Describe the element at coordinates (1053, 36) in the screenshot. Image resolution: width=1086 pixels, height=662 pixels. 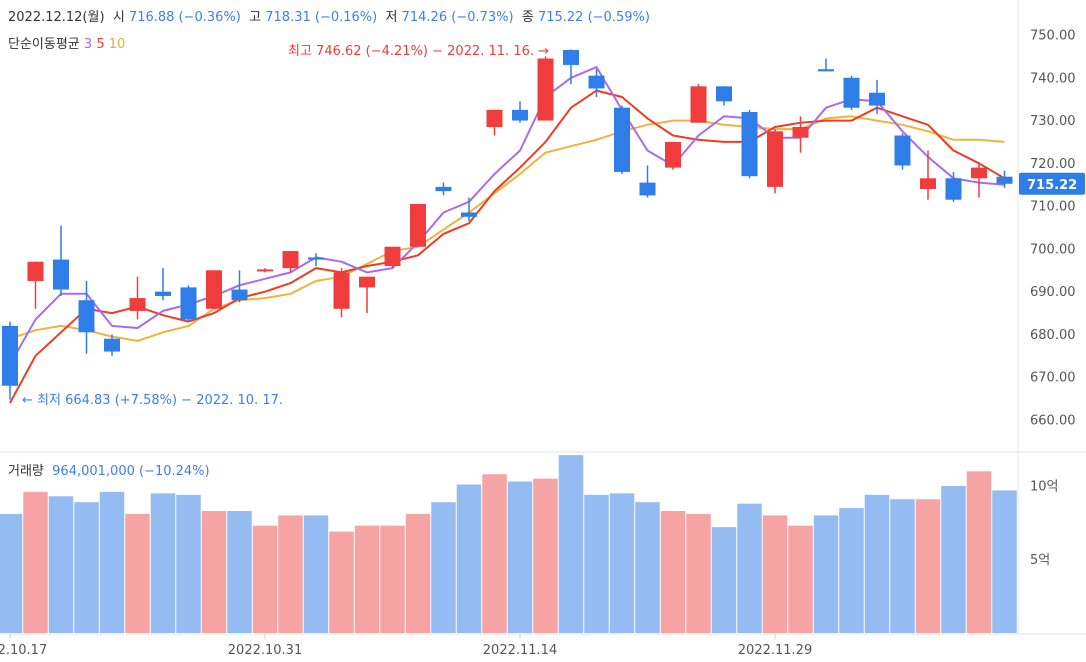
I see `price-tick-label: 750.00` at that location.